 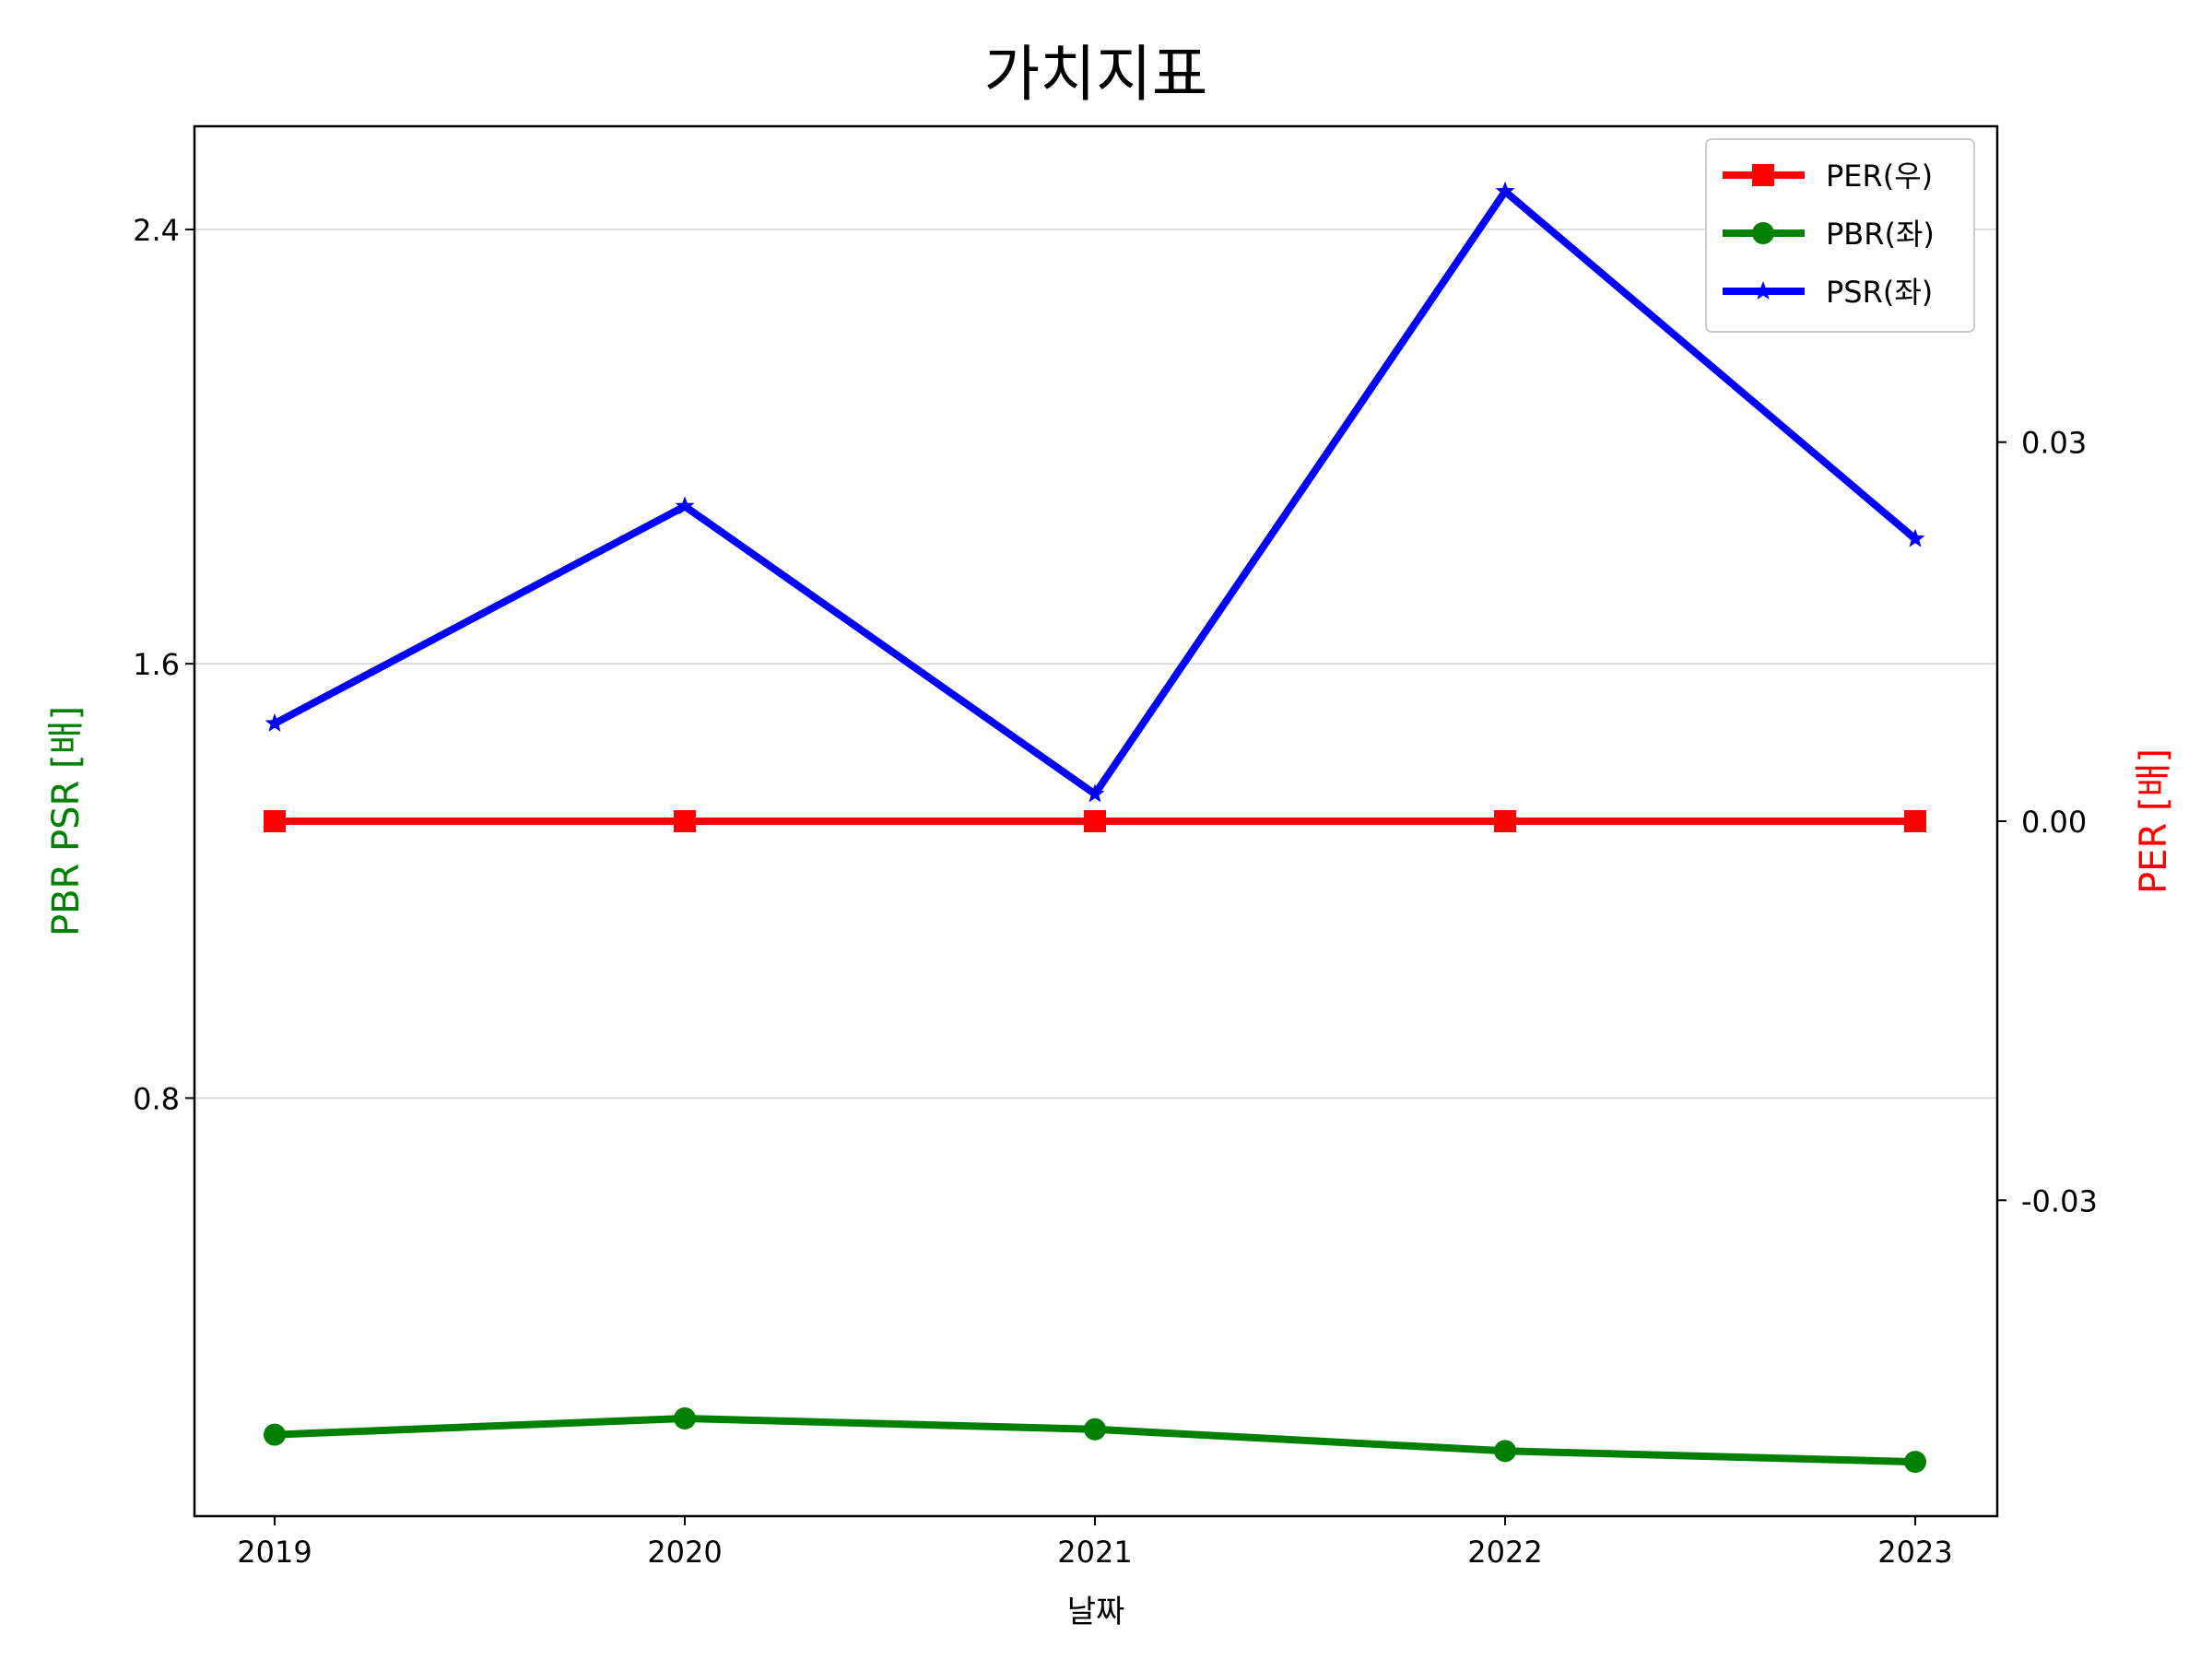 What do you see at coordinates (2054, 443) in the screenshot?
I see `y-right-tick-label: 0.03` at bounding box center [2054, 443].